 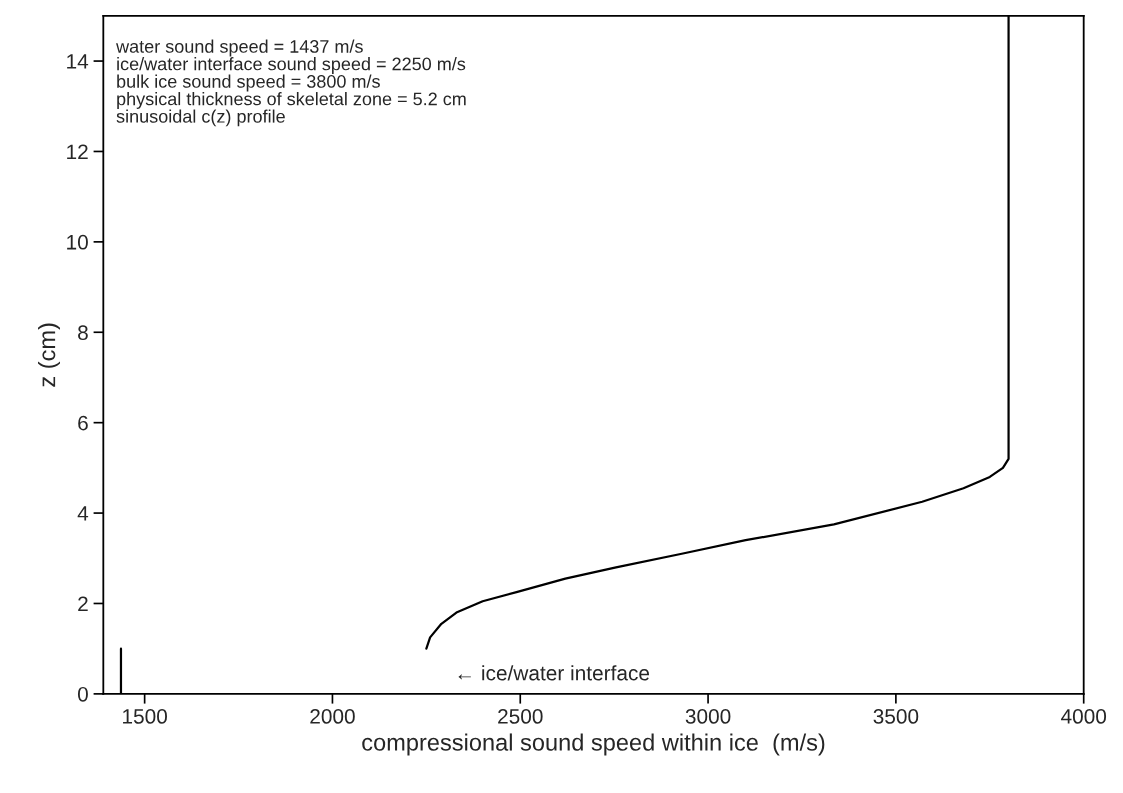 I want to click on annotation: ← ice/water interface, so click(x=554, y=673).